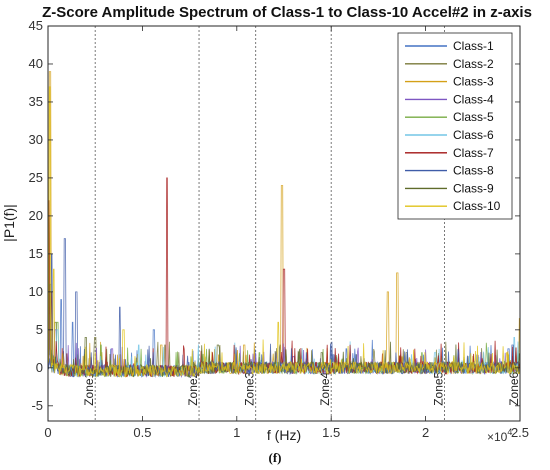  What do you see at coordinates (39, 367) in the screenshot?
I see `y-tick-label-1: 0` at bounding box center [39, 367].